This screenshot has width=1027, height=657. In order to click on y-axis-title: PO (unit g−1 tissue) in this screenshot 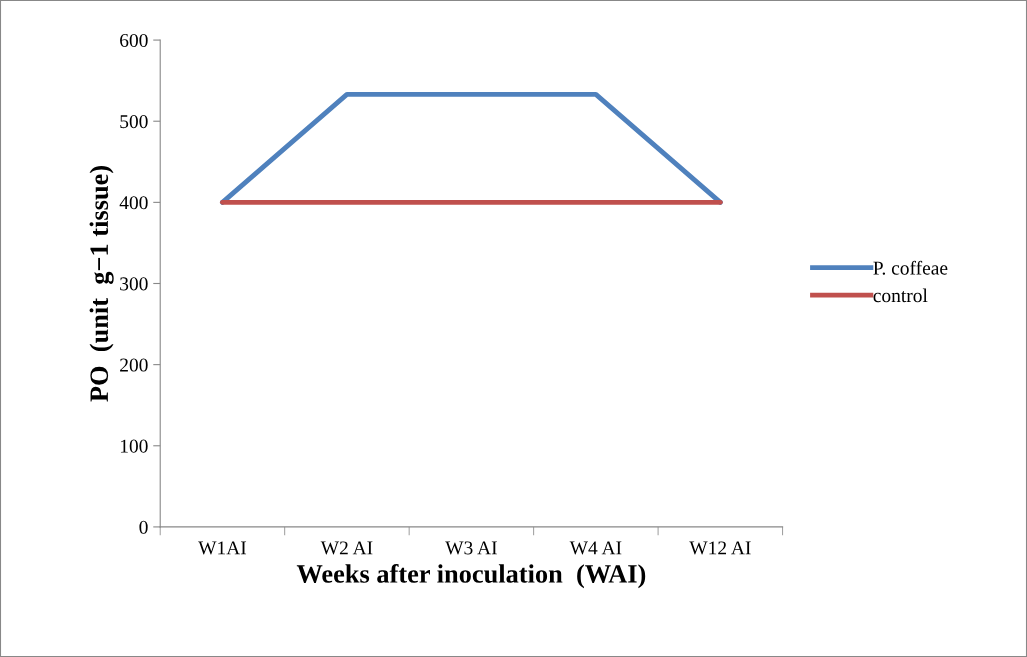, I will do `click(101, 284)`.